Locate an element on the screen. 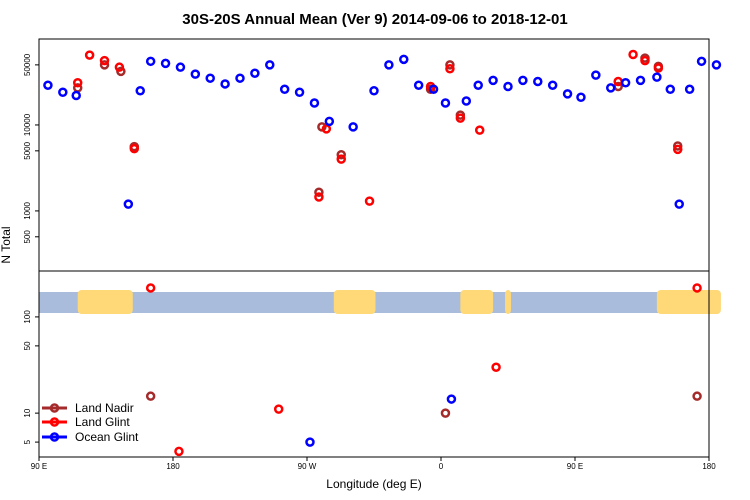  upper-y-axis: 500 1000 5000 10000 50000 is located at coordinates (31, 148).